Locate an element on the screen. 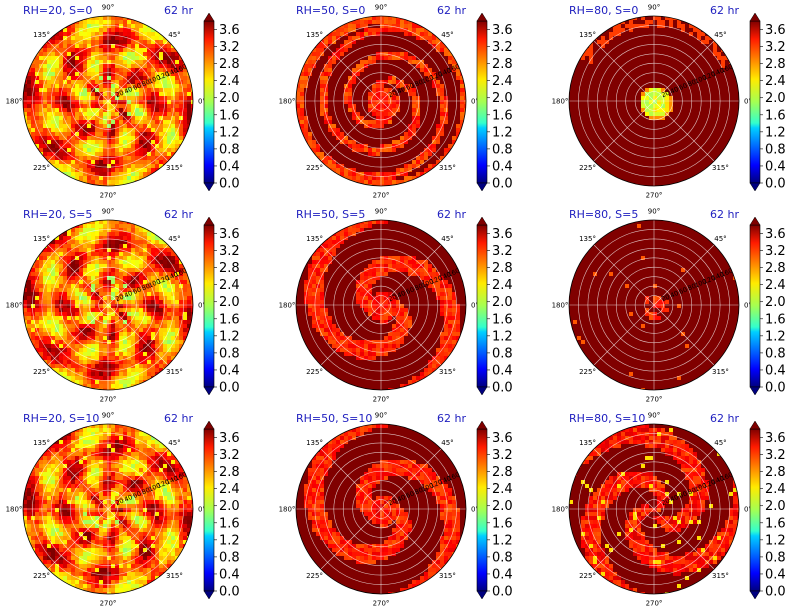 The height and width of the screenshot is (612, 789). colorbar-tick-label: 1.2 is located at coordinates (229, 132).